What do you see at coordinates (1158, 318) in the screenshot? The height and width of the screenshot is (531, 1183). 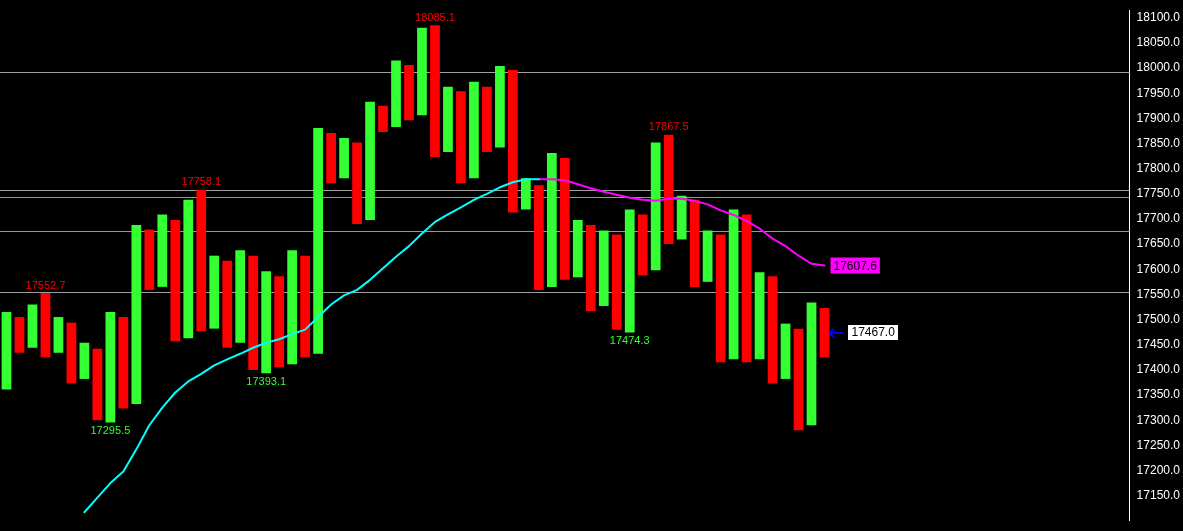 I see `y-tick-label: 17500.0` at bounding box center [1158, 318].